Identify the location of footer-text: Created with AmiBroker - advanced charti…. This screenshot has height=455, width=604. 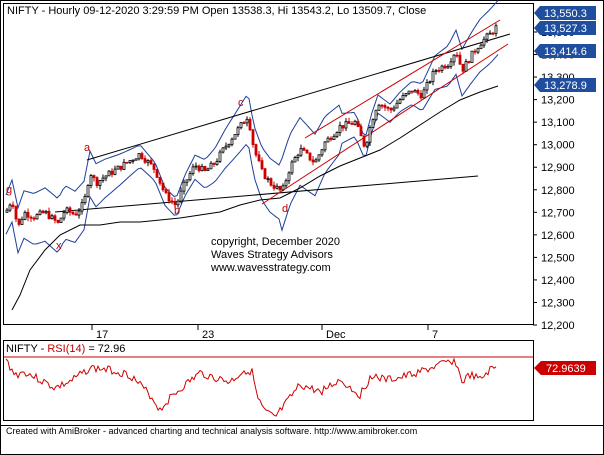
(211, 431).